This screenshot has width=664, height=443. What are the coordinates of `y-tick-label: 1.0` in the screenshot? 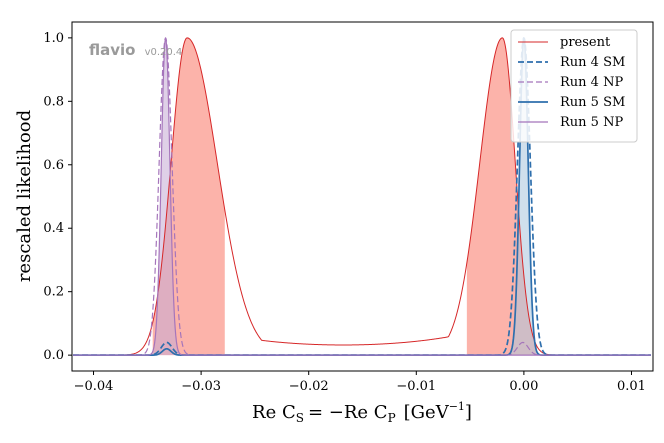 It's located at (53, 38).